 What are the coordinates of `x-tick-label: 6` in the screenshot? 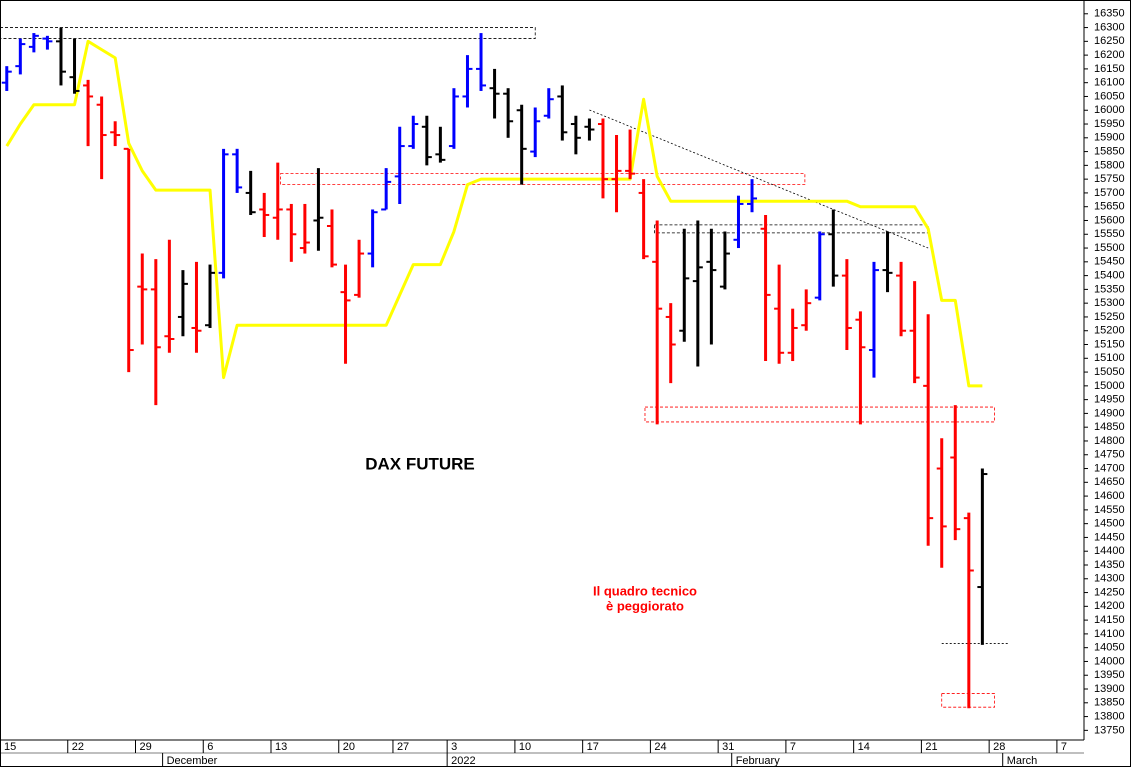 It's located at (210, 747).